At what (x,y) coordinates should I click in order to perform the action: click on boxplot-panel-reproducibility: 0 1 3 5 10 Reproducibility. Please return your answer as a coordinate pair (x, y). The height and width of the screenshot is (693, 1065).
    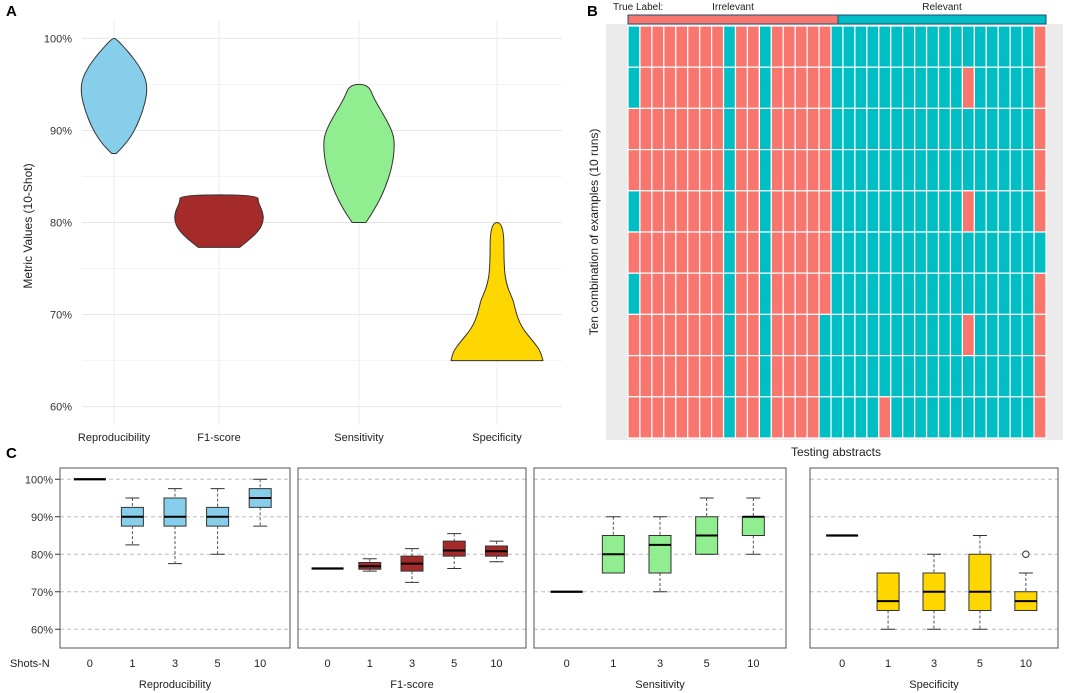
    Looking at the image, I should click on (175, 579).